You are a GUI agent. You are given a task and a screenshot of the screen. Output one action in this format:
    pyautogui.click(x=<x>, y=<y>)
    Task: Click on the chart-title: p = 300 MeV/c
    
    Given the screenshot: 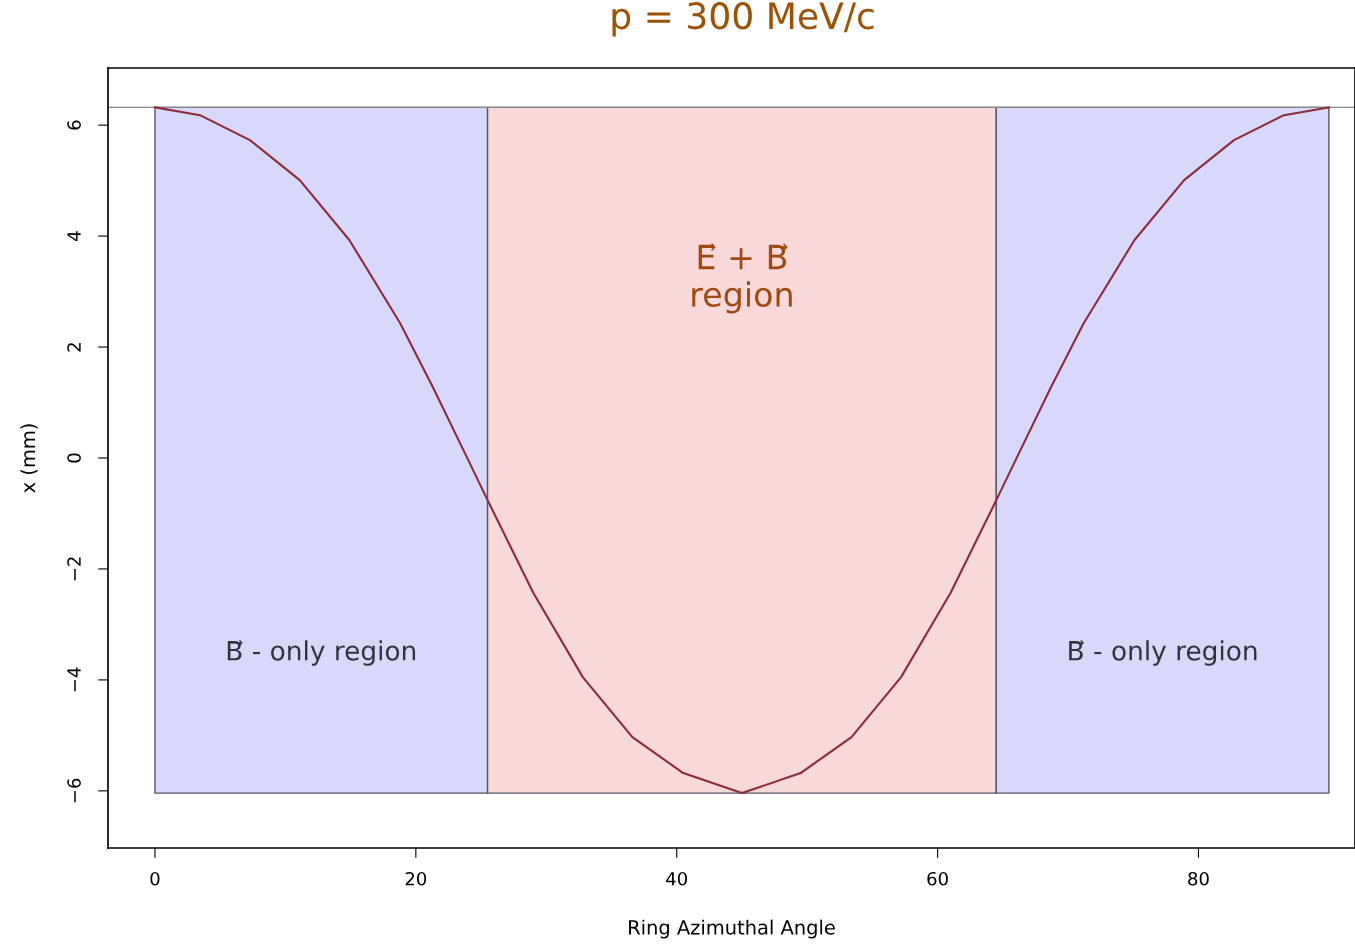 What is the action you would take?
    pyautogui.click(x=743, y=19)
    